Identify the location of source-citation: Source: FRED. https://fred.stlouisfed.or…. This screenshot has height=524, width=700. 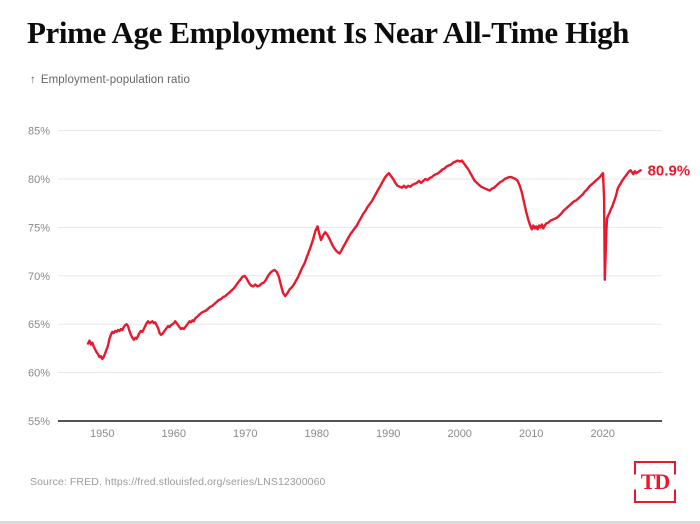
(178, 482).